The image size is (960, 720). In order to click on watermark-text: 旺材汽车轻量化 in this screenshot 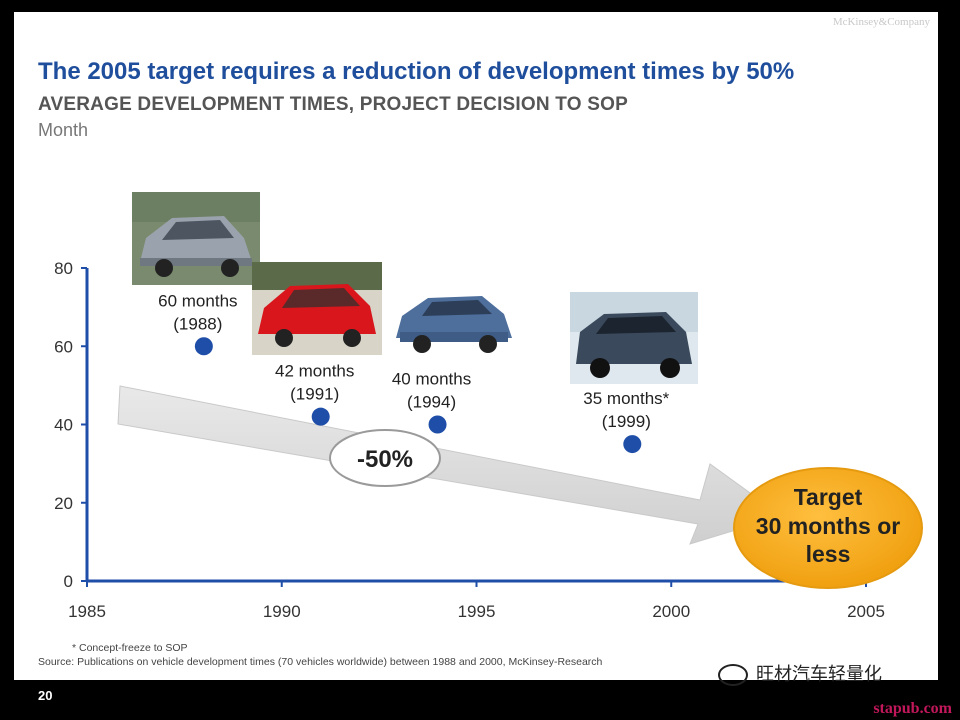, I will do `click(819, 674)`.